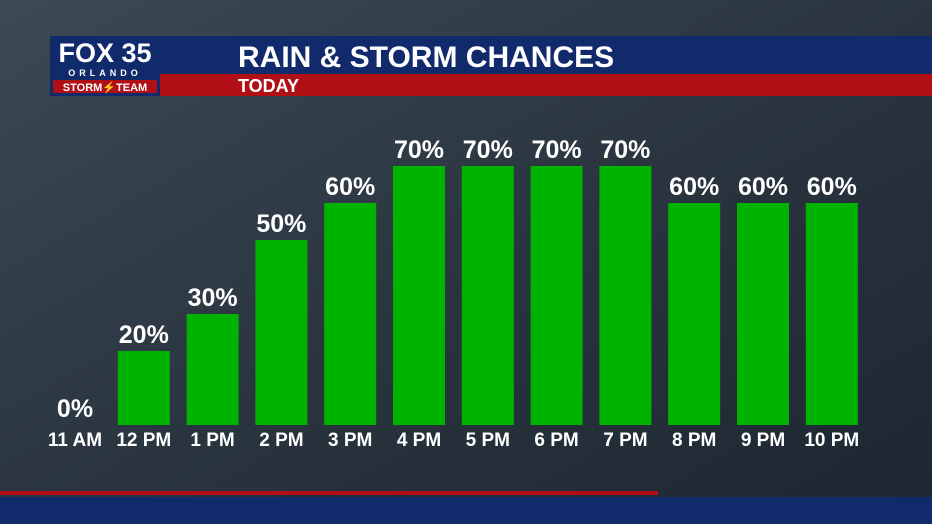 The image size is (932, 524). Describe the element at coordinates (546, 85) in the screenshot. I see `subtitle-bar` at that location.